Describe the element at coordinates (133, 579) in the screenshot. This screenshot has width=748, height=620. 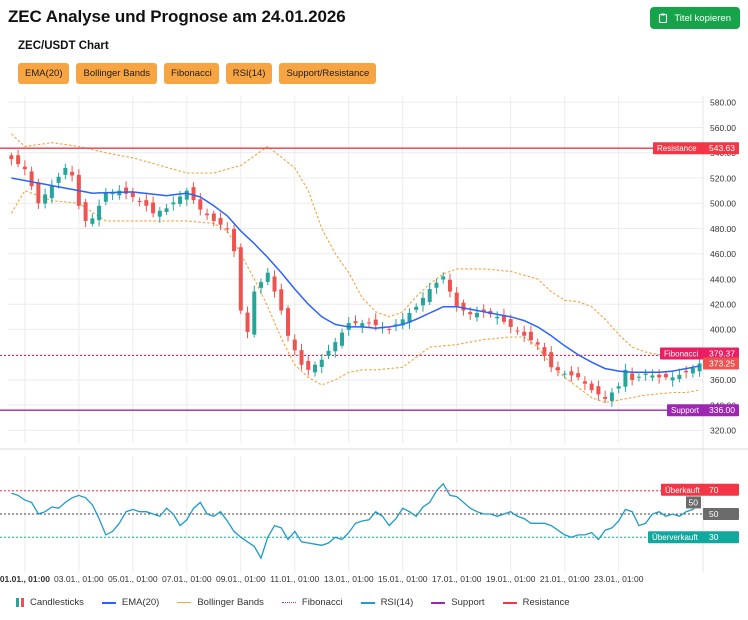
I see `x-tick-label: 05.01., 01:00` at that location.